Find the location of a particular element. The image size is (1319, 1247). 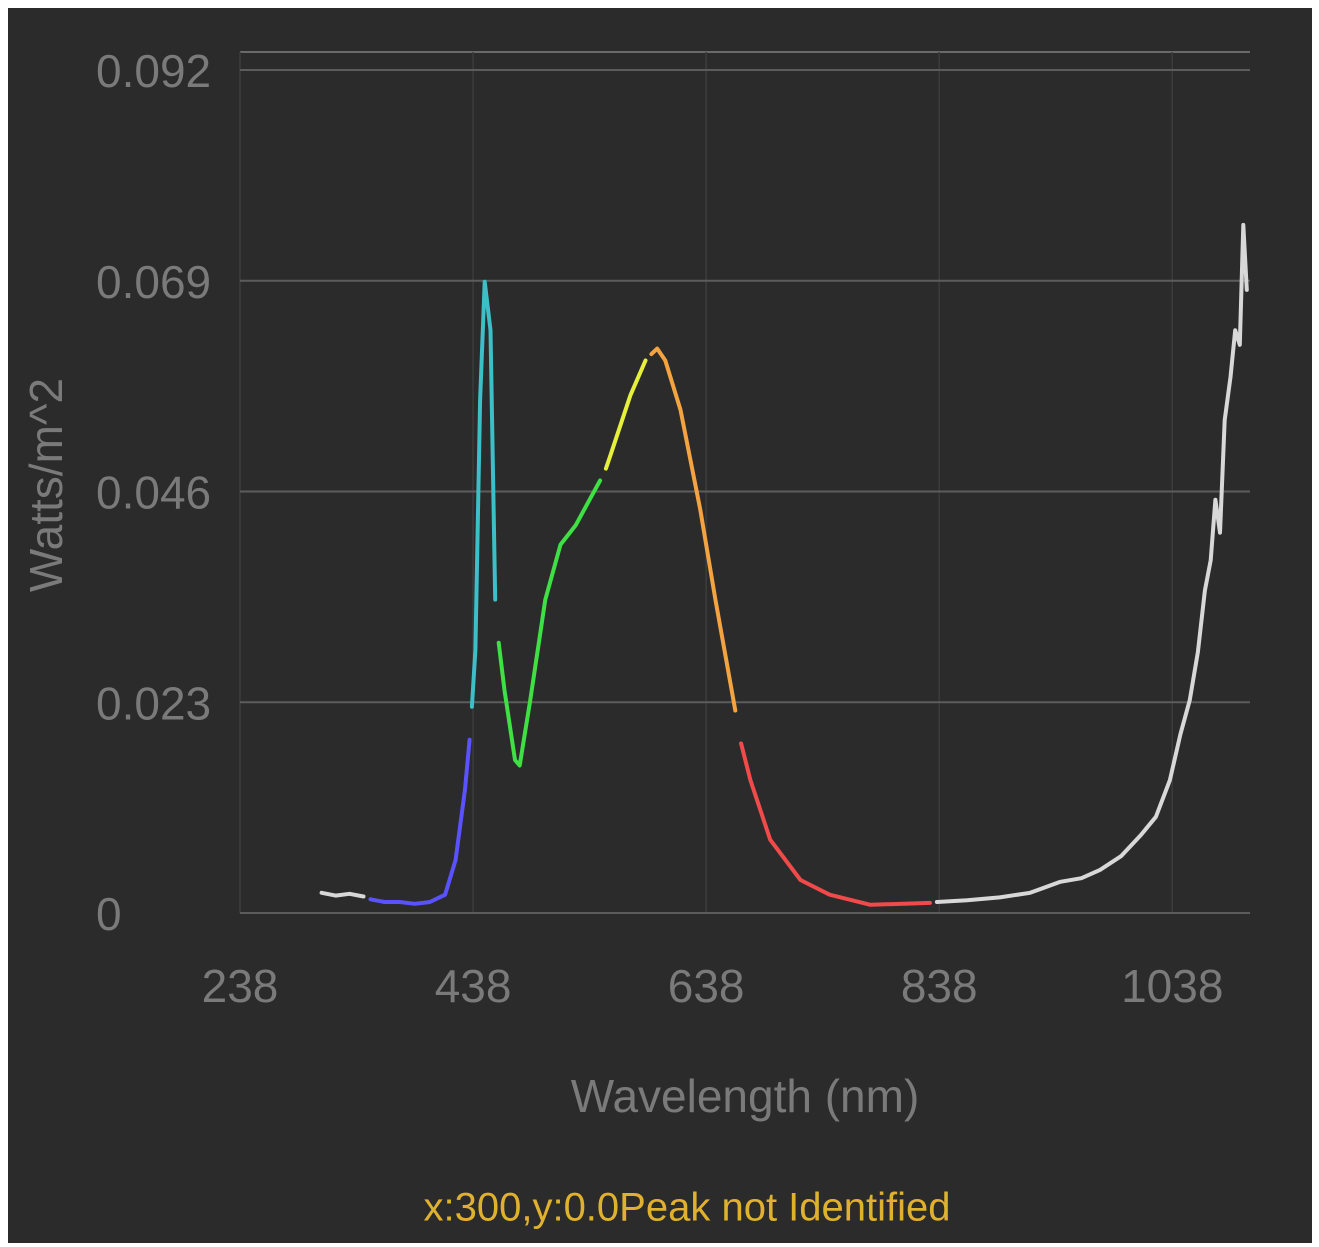

x-tick-label: 1038 is located at coordinates (1172, 986).